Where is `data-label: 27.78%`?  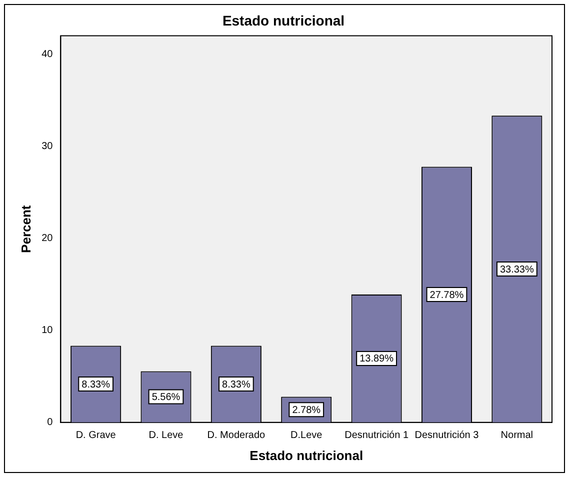
data-label: 27.78% is located at coordinates (447, 295).